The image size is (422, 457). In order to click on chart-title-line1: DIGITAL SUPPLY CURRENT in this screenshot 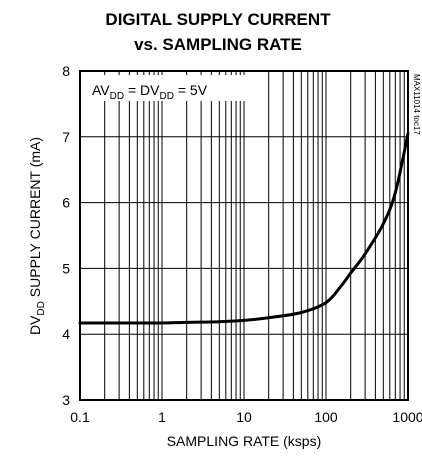, I will do `click(218, 19)`.